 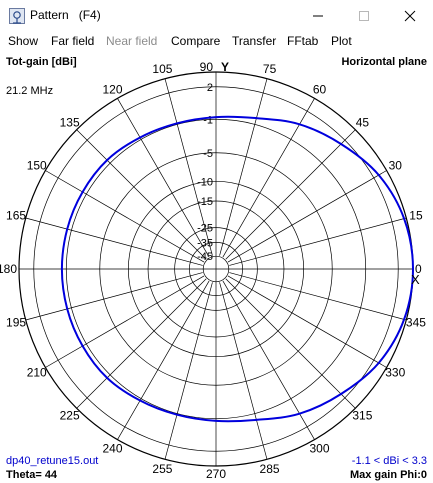 I want to click on angle-label-120: 120, so click(x=112, y=90).